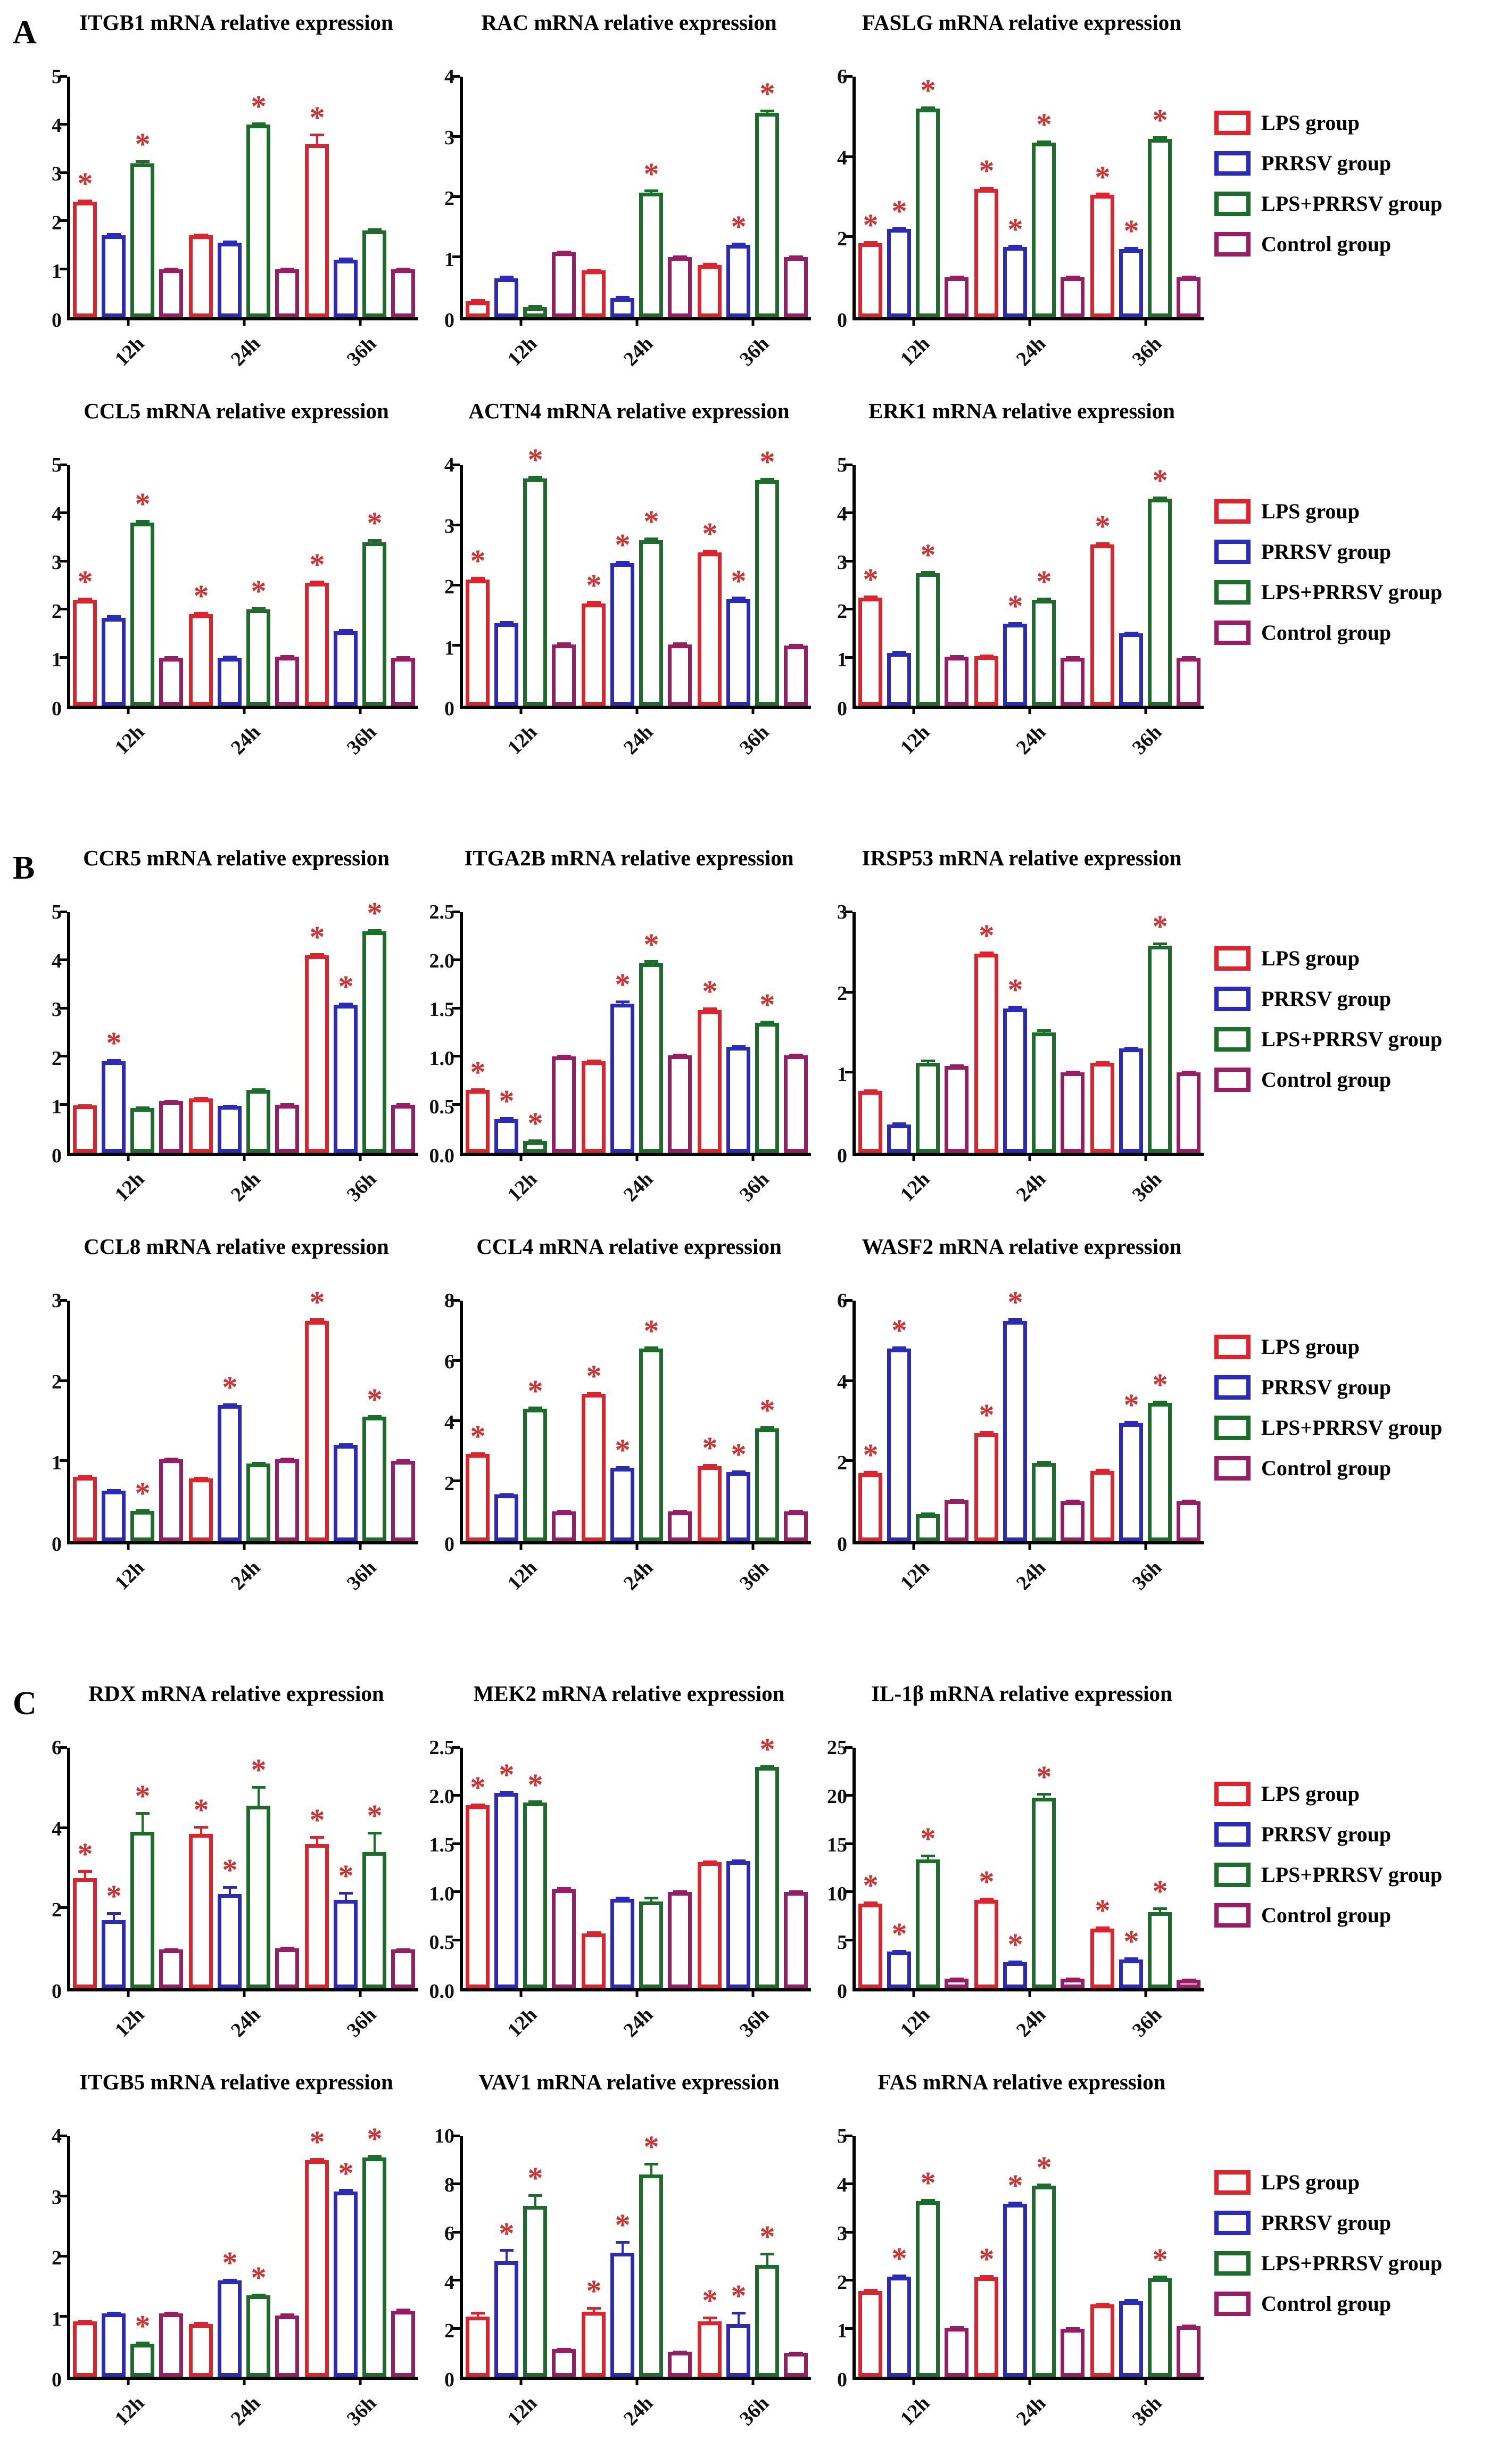 The width and height of the screenshot is (1490, 2464). Describe the element at coordinates (842, 562) in the screenshot. I see `y-tick-label: 3` at that location.